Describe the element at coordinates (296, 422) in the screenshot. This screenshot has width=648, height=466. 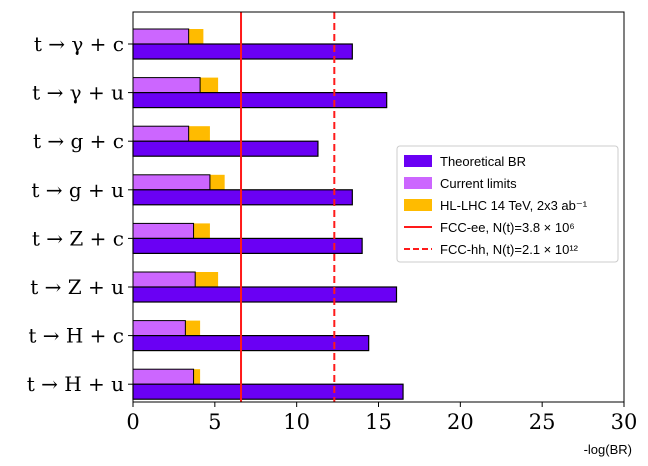
I see `x-tick-label: 10` at that location.